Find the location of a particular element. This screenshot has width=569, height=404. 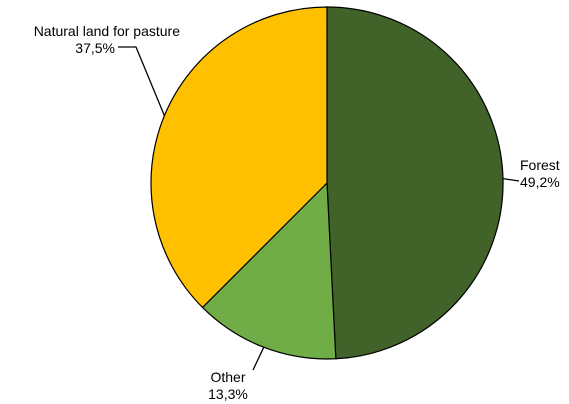

slice-value-pasture: 37,5% is located at coordinates (95, 48).